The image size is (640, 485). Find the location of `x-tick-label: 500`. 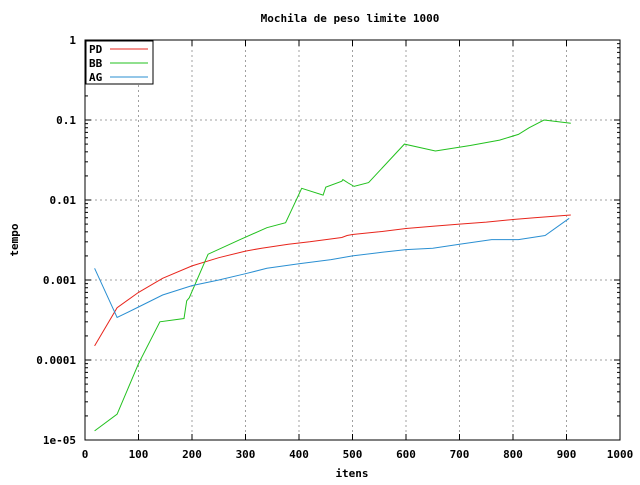

x-tick-label: 500 is located at coordinates (353, 454).